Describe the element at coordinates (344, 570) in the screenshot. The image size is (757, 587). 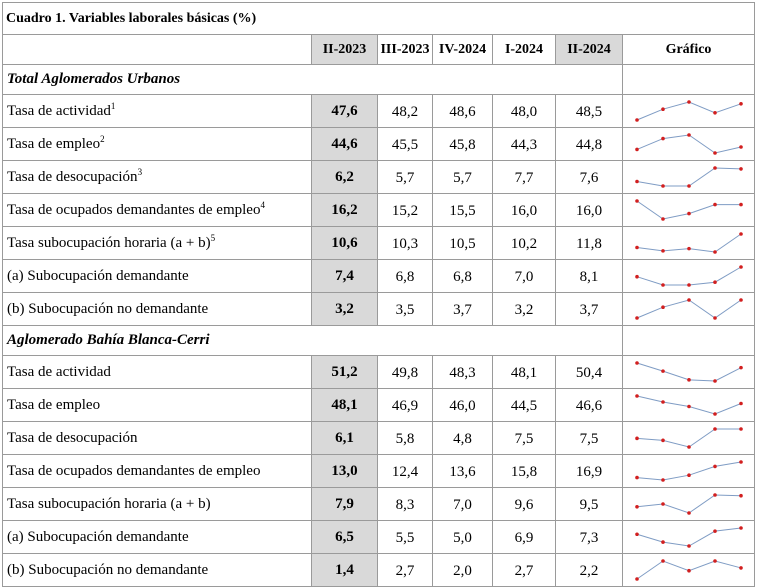
I see `value-cell: 1,4` at that location.